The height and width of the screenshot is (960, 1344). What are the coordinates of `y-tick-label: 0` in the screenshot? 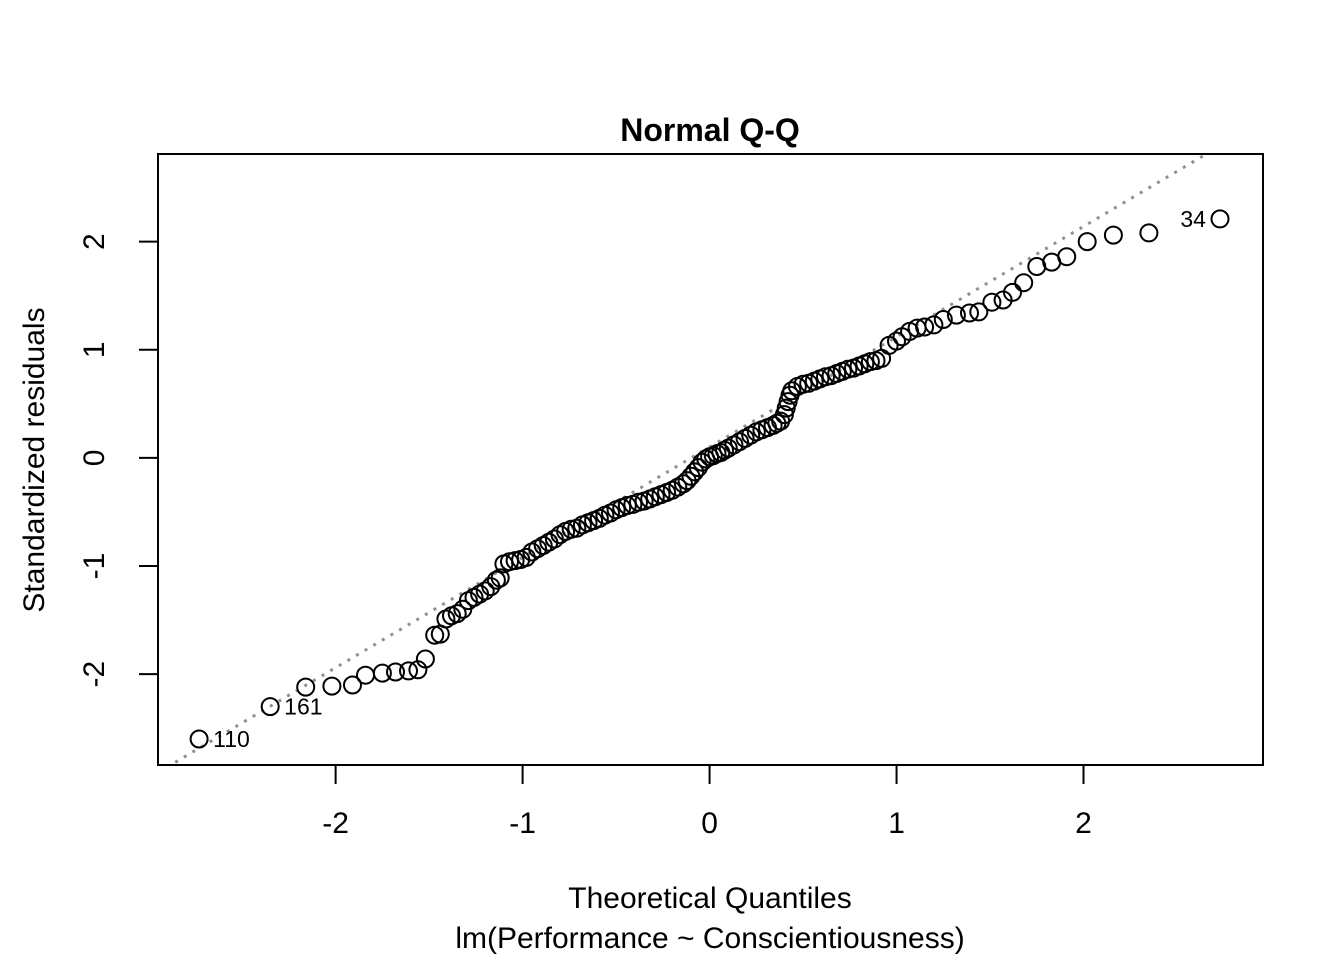 It's located at (94, 458).